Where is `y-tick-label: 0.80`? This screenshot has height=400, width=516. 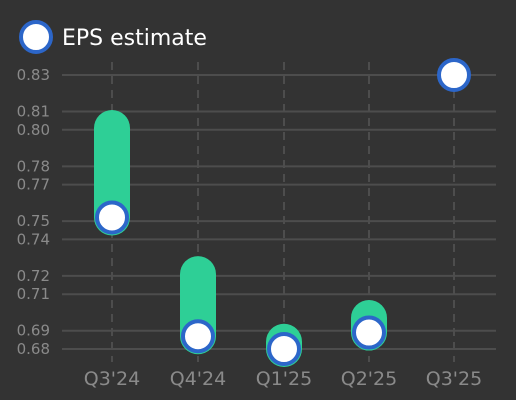
y-tick-label: 0.80 is located at coordinates (33, 130).